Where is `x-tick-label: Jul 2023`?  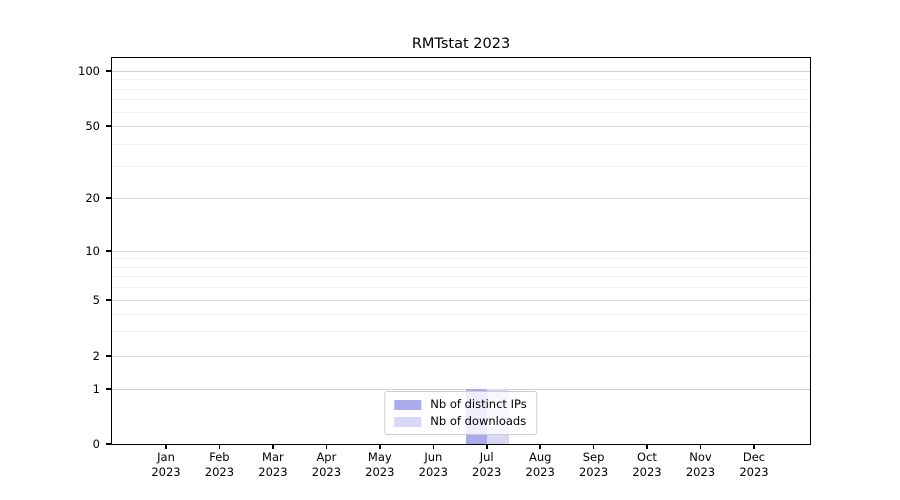
x-tick-label: Jul 2023 is located at coordinates (487, 464).